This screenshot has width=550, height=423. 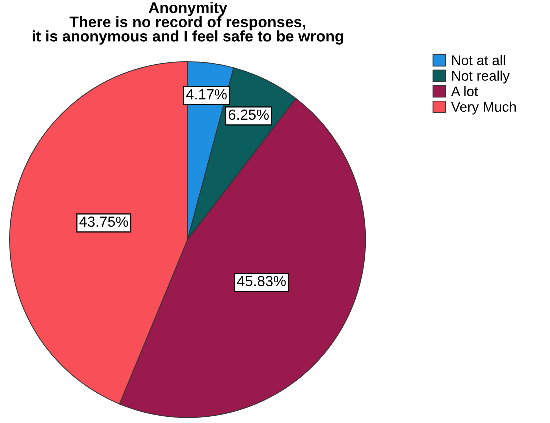 I want to click on data-label: 43.75%, so click(x=104, y=222).